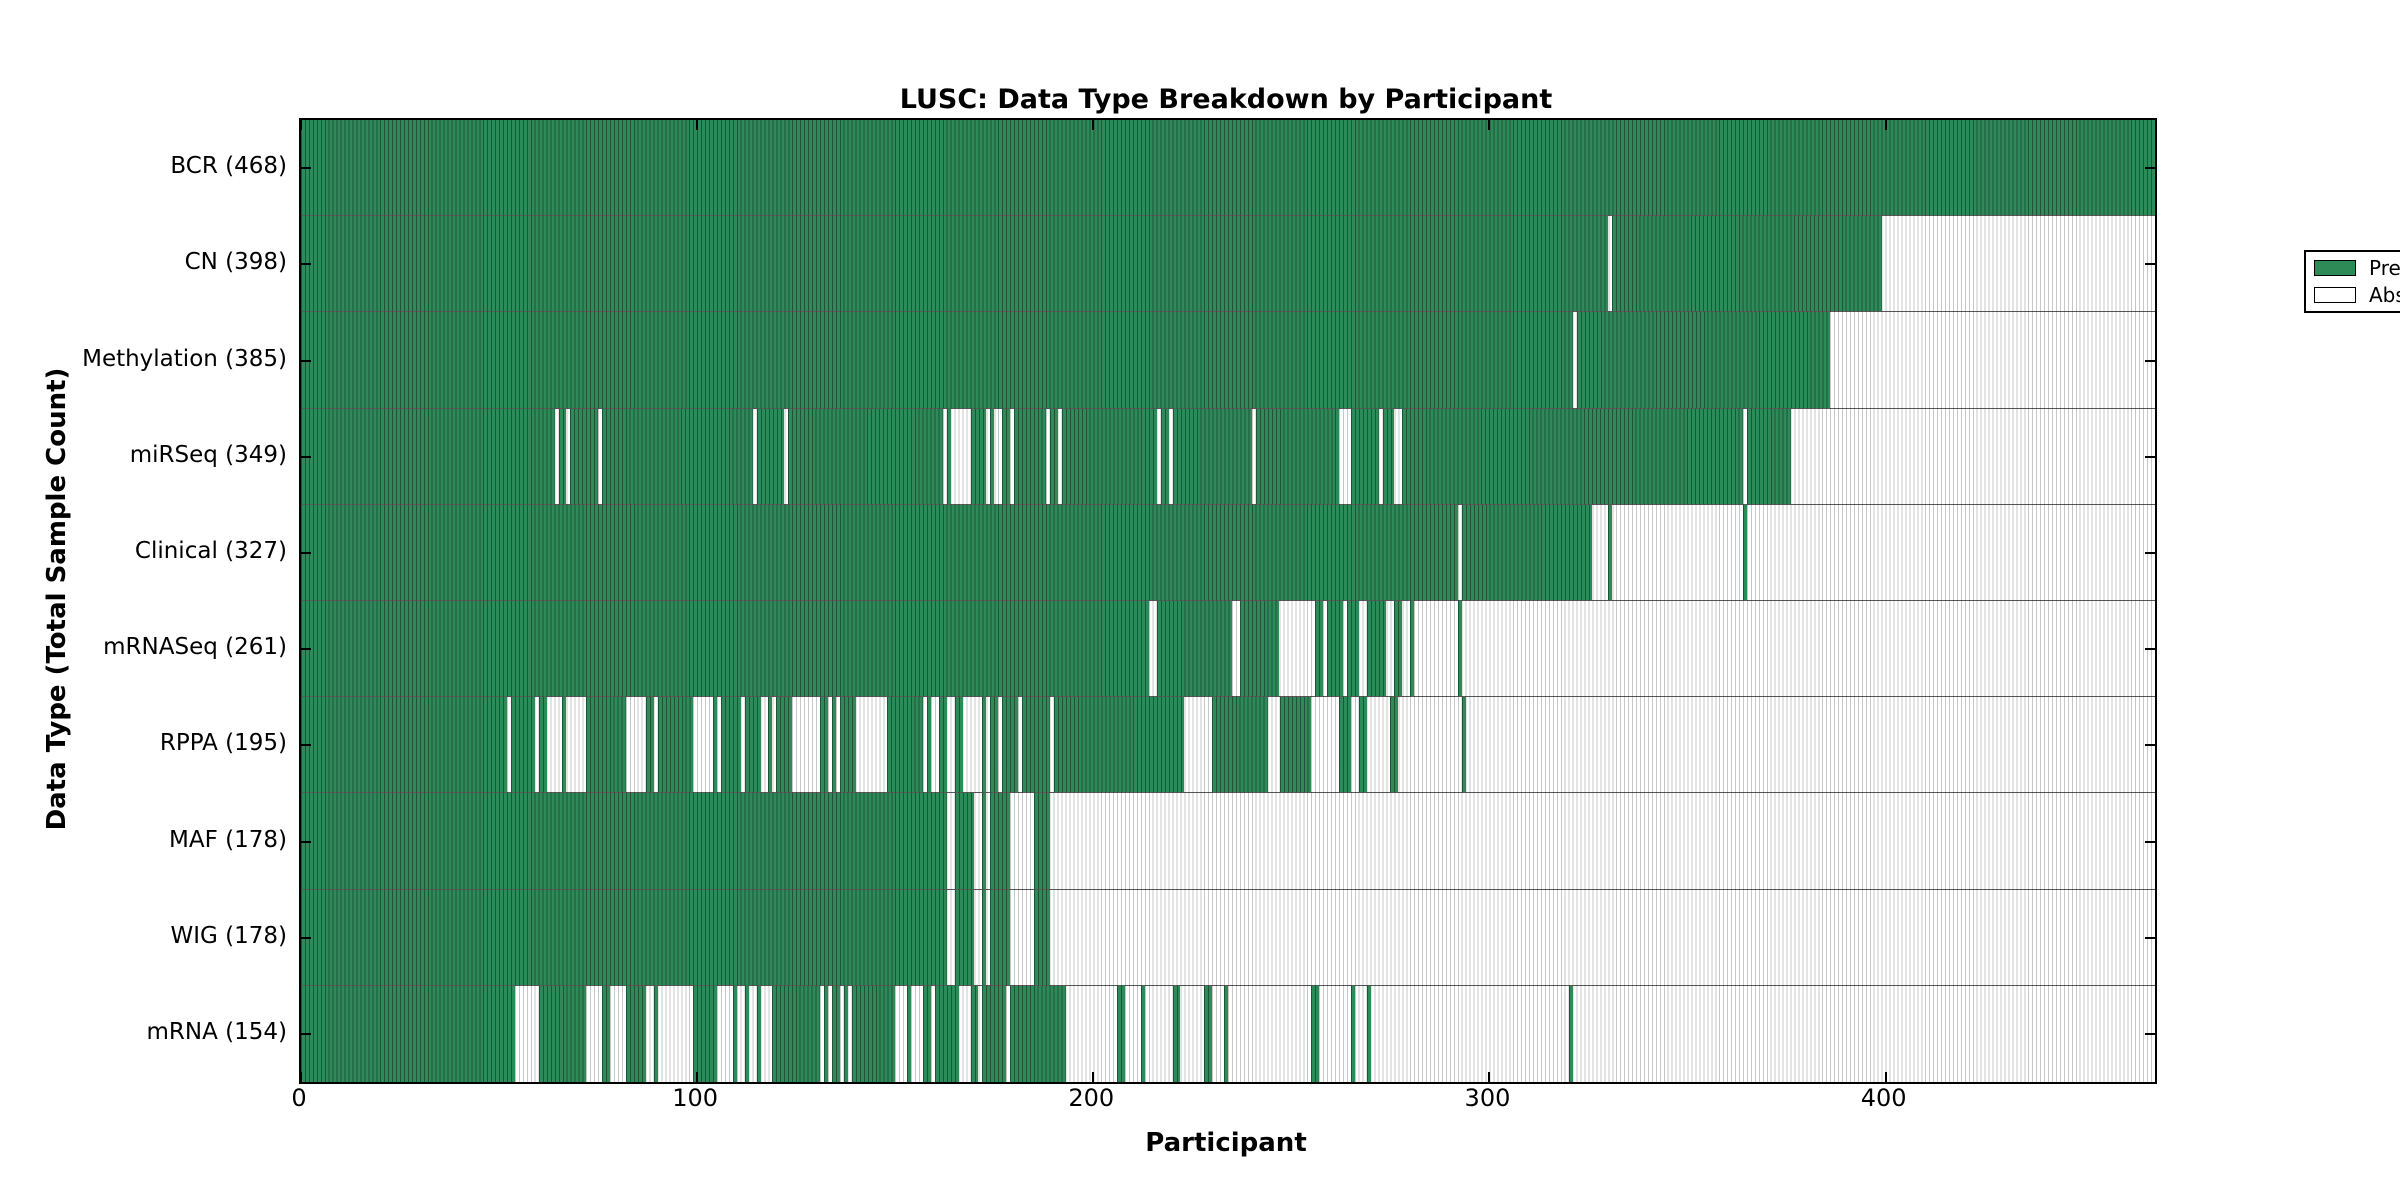 This screenshot has height=1200, width=2400. What do you see at coordinates (1228, 360) in the screenshot?
I see `row-methylation` at bounding box center [1228, 360].